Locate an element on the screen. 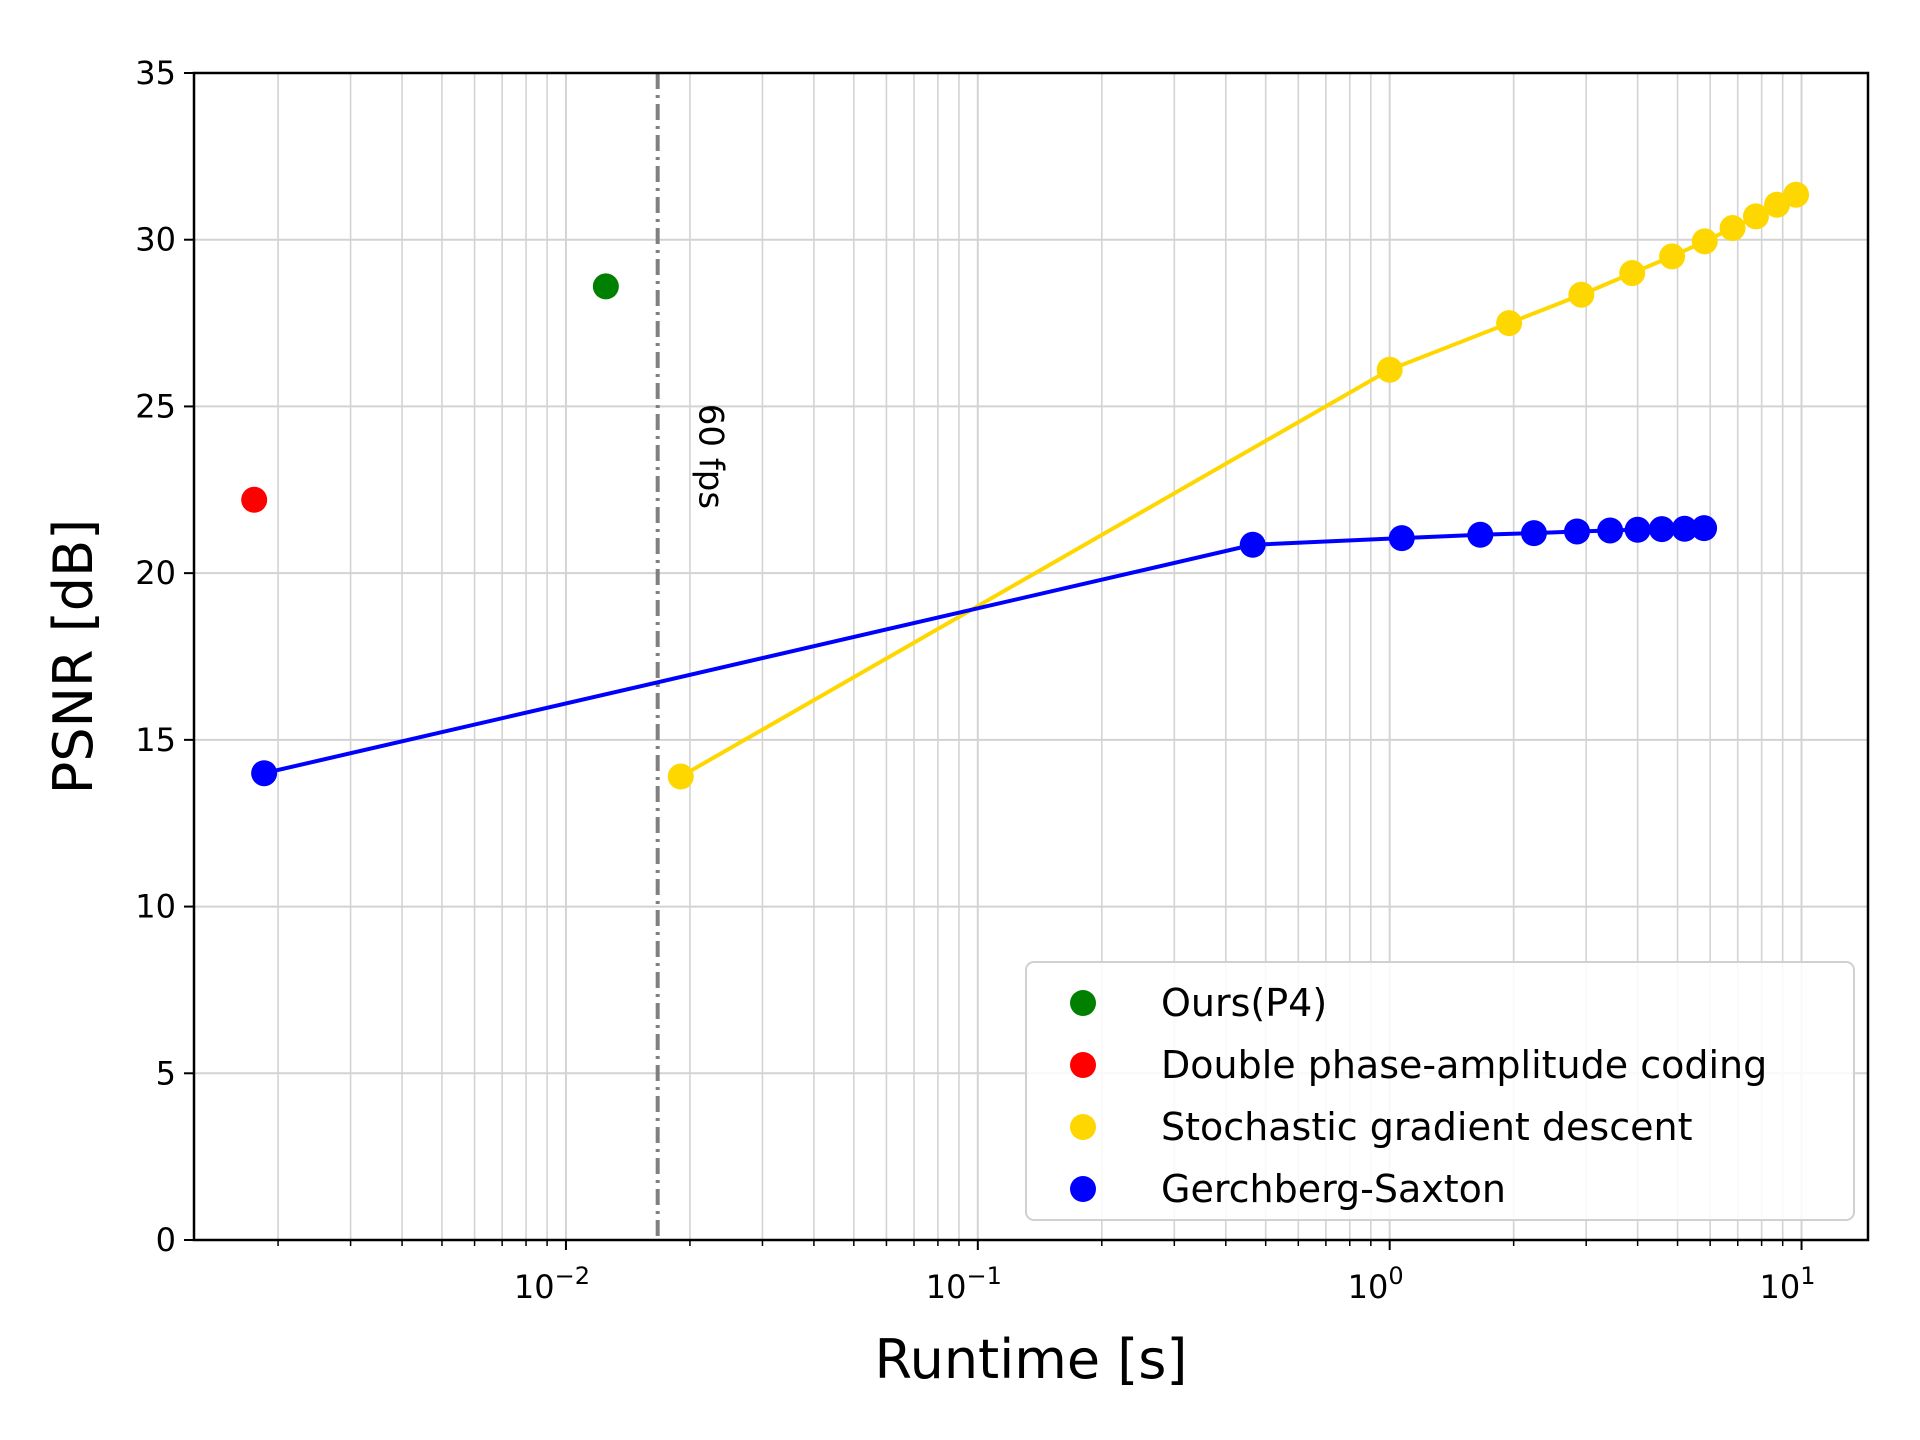  legend-label: Double phase-amplitude coding is located at coordinates (1464, 1065).